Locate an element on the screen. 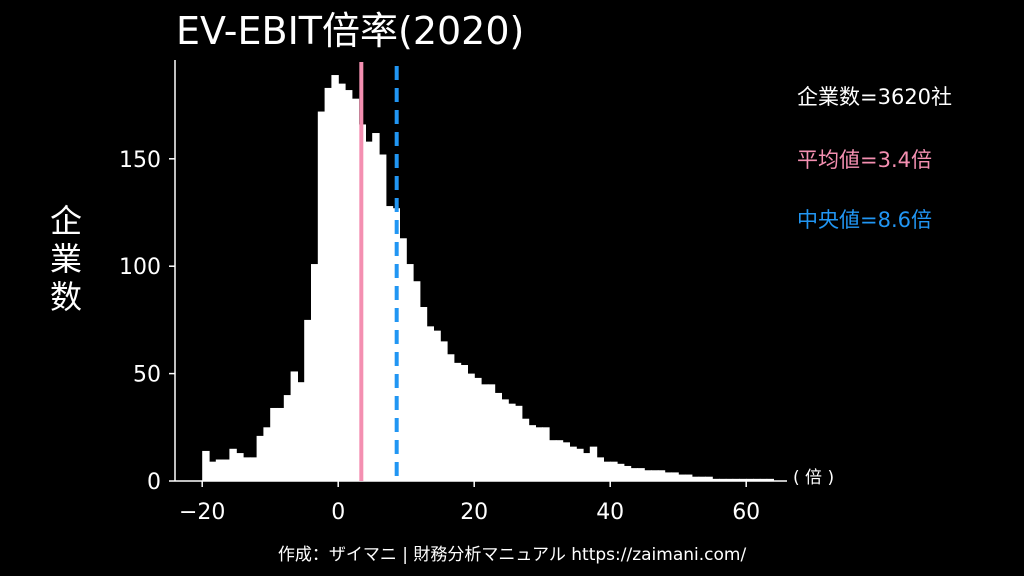 The width and height of the screenshot is (1024, 576). x-tick-label: 60 is located at coordinates (746, 512).